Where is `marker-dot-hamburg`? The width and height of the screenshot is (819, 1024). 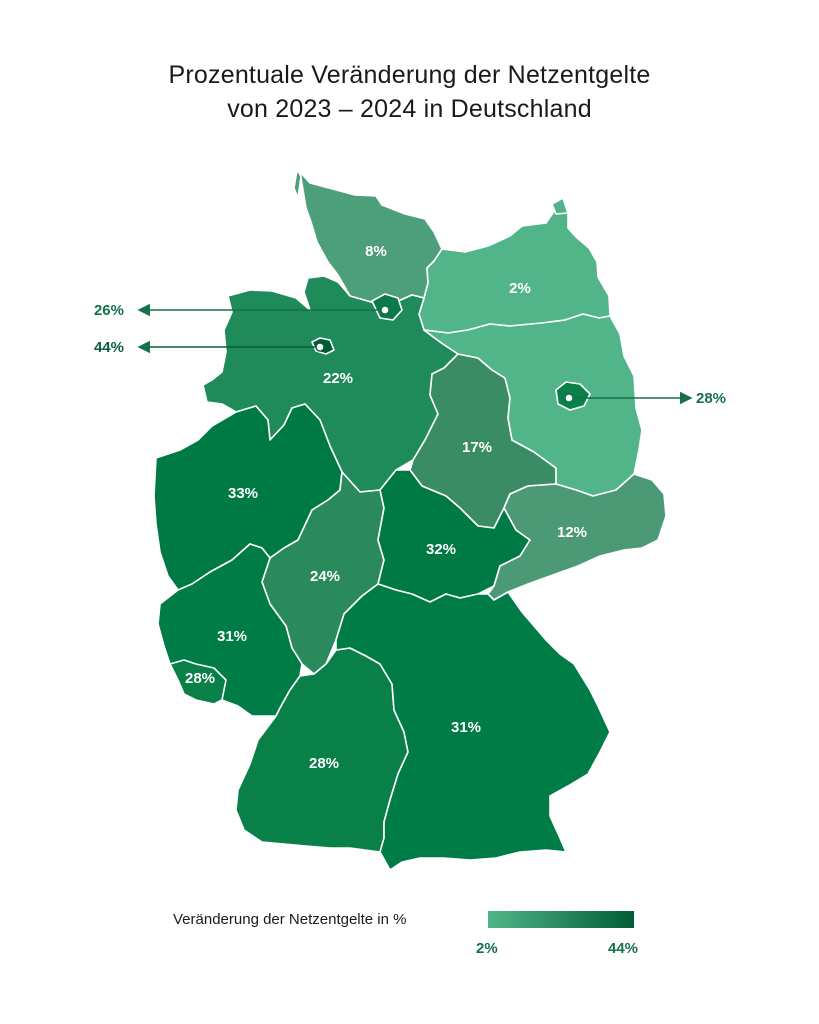
marker-dot-hamburg is located at coordinates (385, 310).